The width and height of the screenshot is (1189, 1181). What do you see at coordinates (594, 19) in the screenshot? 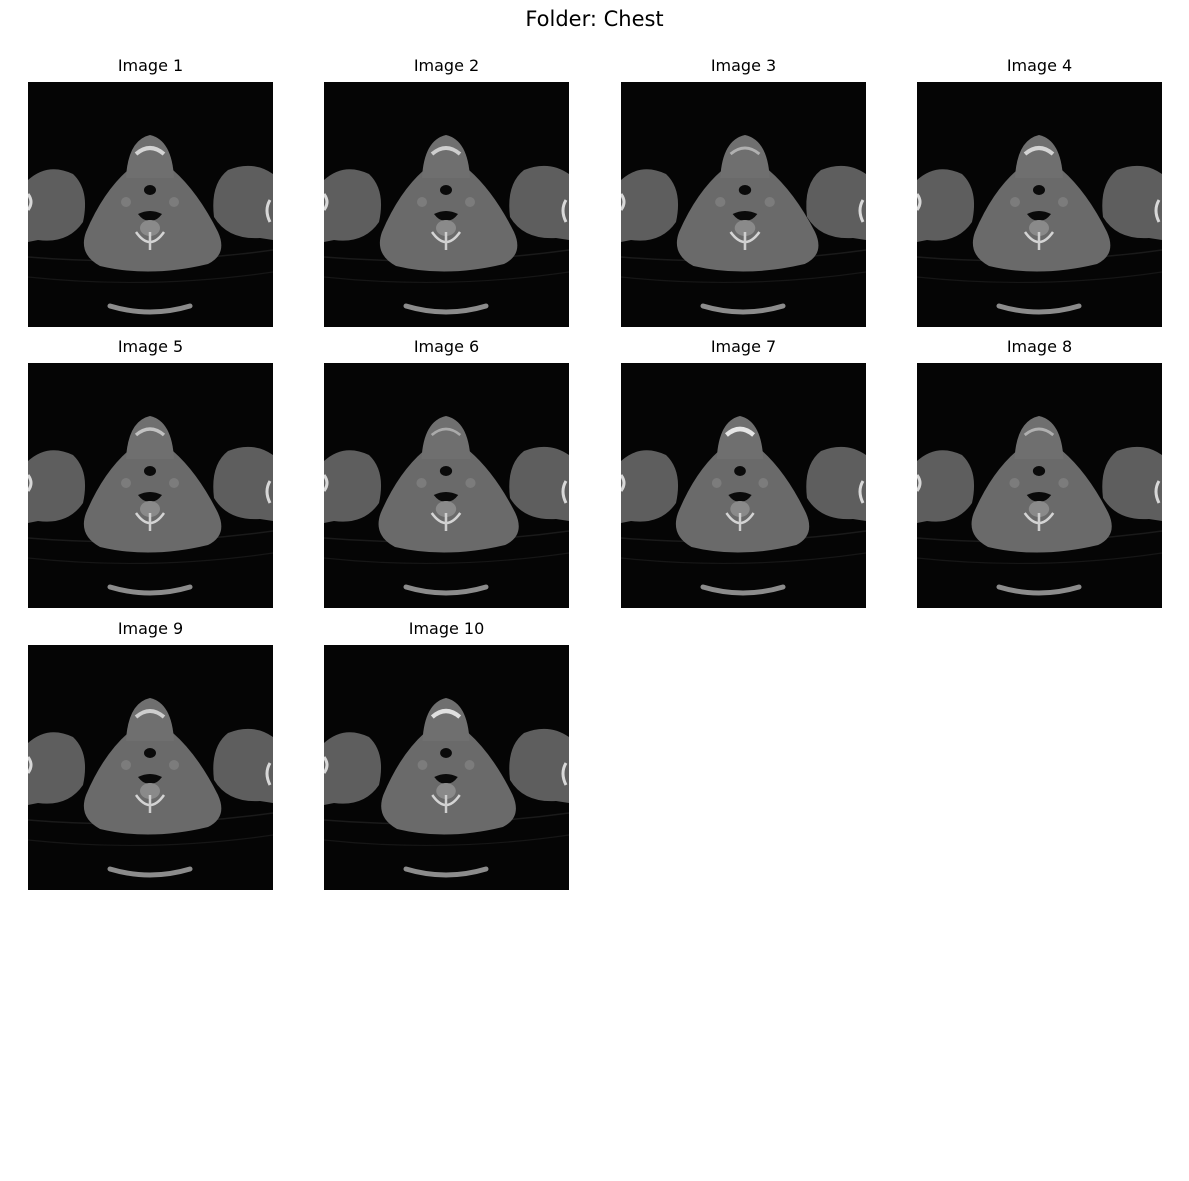
I see `figure-title: Folder: Chest` at bounding box center [594, 19].